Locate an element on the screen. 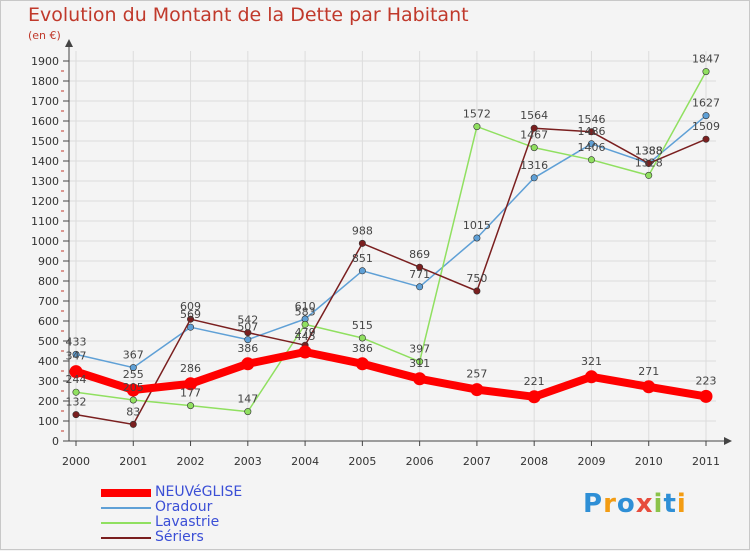 The height and width of the screenshot is (551, 750). x-tick-label: 2007 is located at coordinates (477, 461).